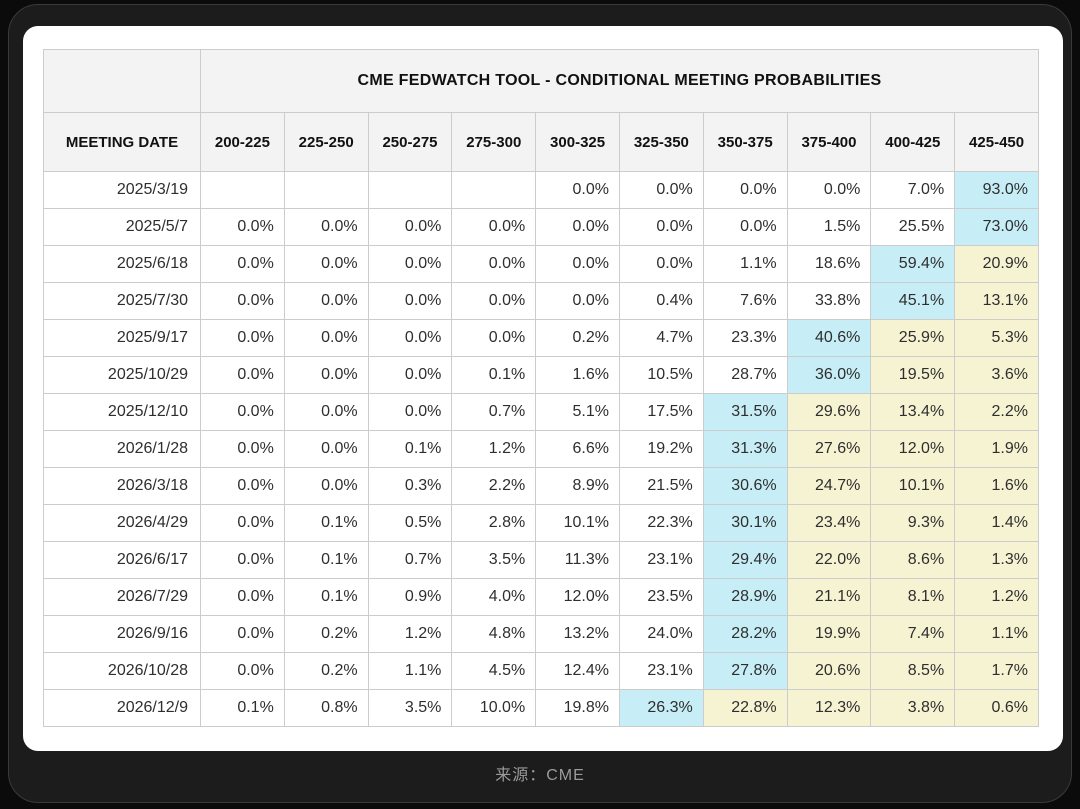 This screenshot has width=1080, height=809. Describe the element at coordinates (541, 190) in the screenshot. I see `table-row: 2025/3/19 0.0% 0.0% 0.0% 0.0% 7.0% 93.0%` at that location.